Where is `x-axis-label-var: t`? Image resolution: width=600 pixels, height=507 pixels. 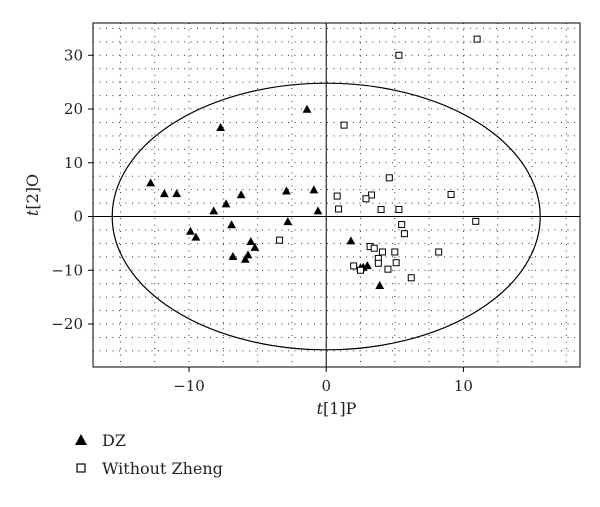
x-axis-label-var: t is located at coordinates (320, 408).